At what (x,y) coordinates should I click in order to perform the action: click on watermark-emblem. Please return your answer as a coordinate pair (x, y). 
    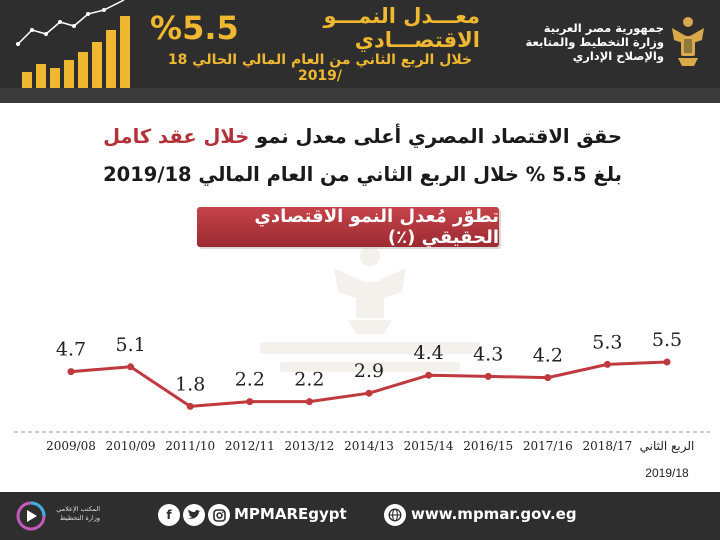
    Looking at the image, I should click on (370, 309).